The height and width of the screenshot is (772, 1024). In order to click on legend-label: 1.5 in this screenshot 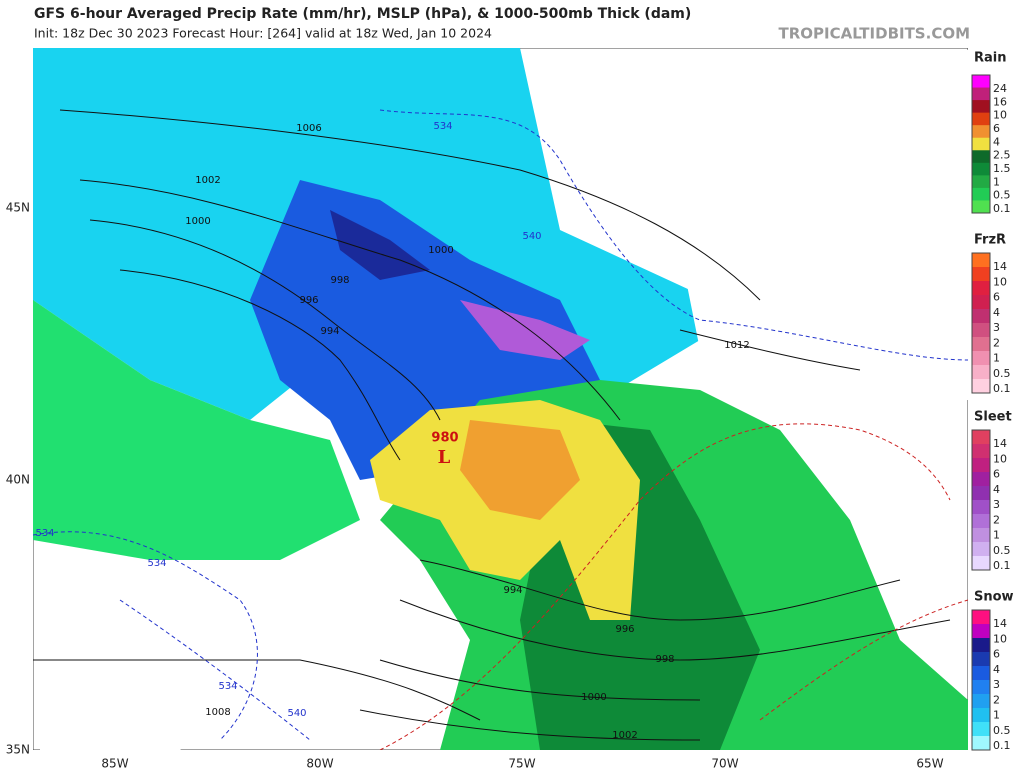, I will do `click(1002, 168)`.